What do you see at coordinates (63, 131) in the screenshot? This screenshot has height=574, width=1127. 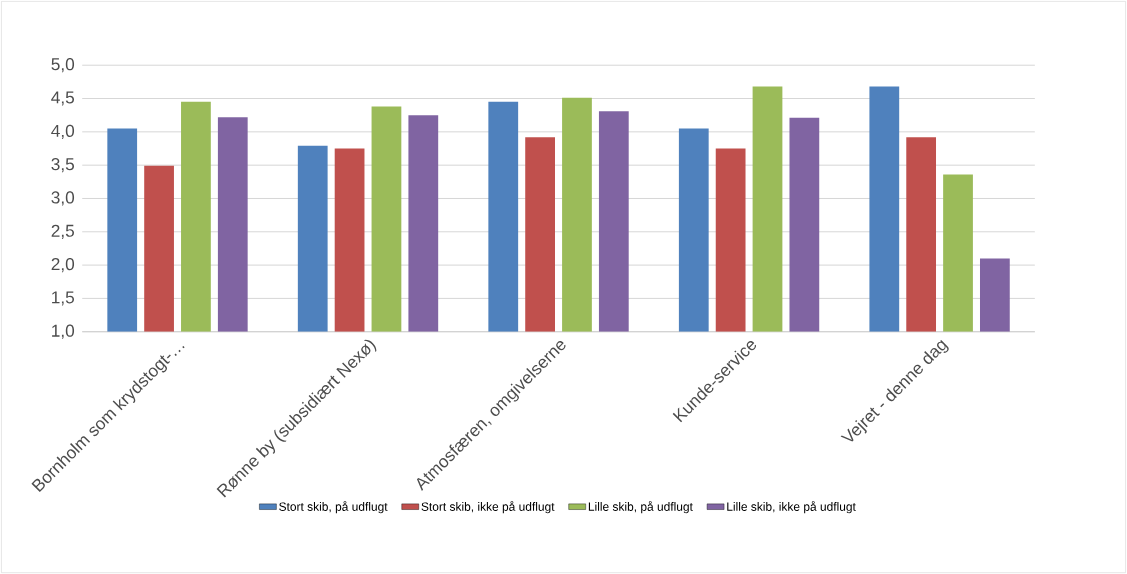 I see `y-tick-label: 4,0` at bounding box center [63, 131].